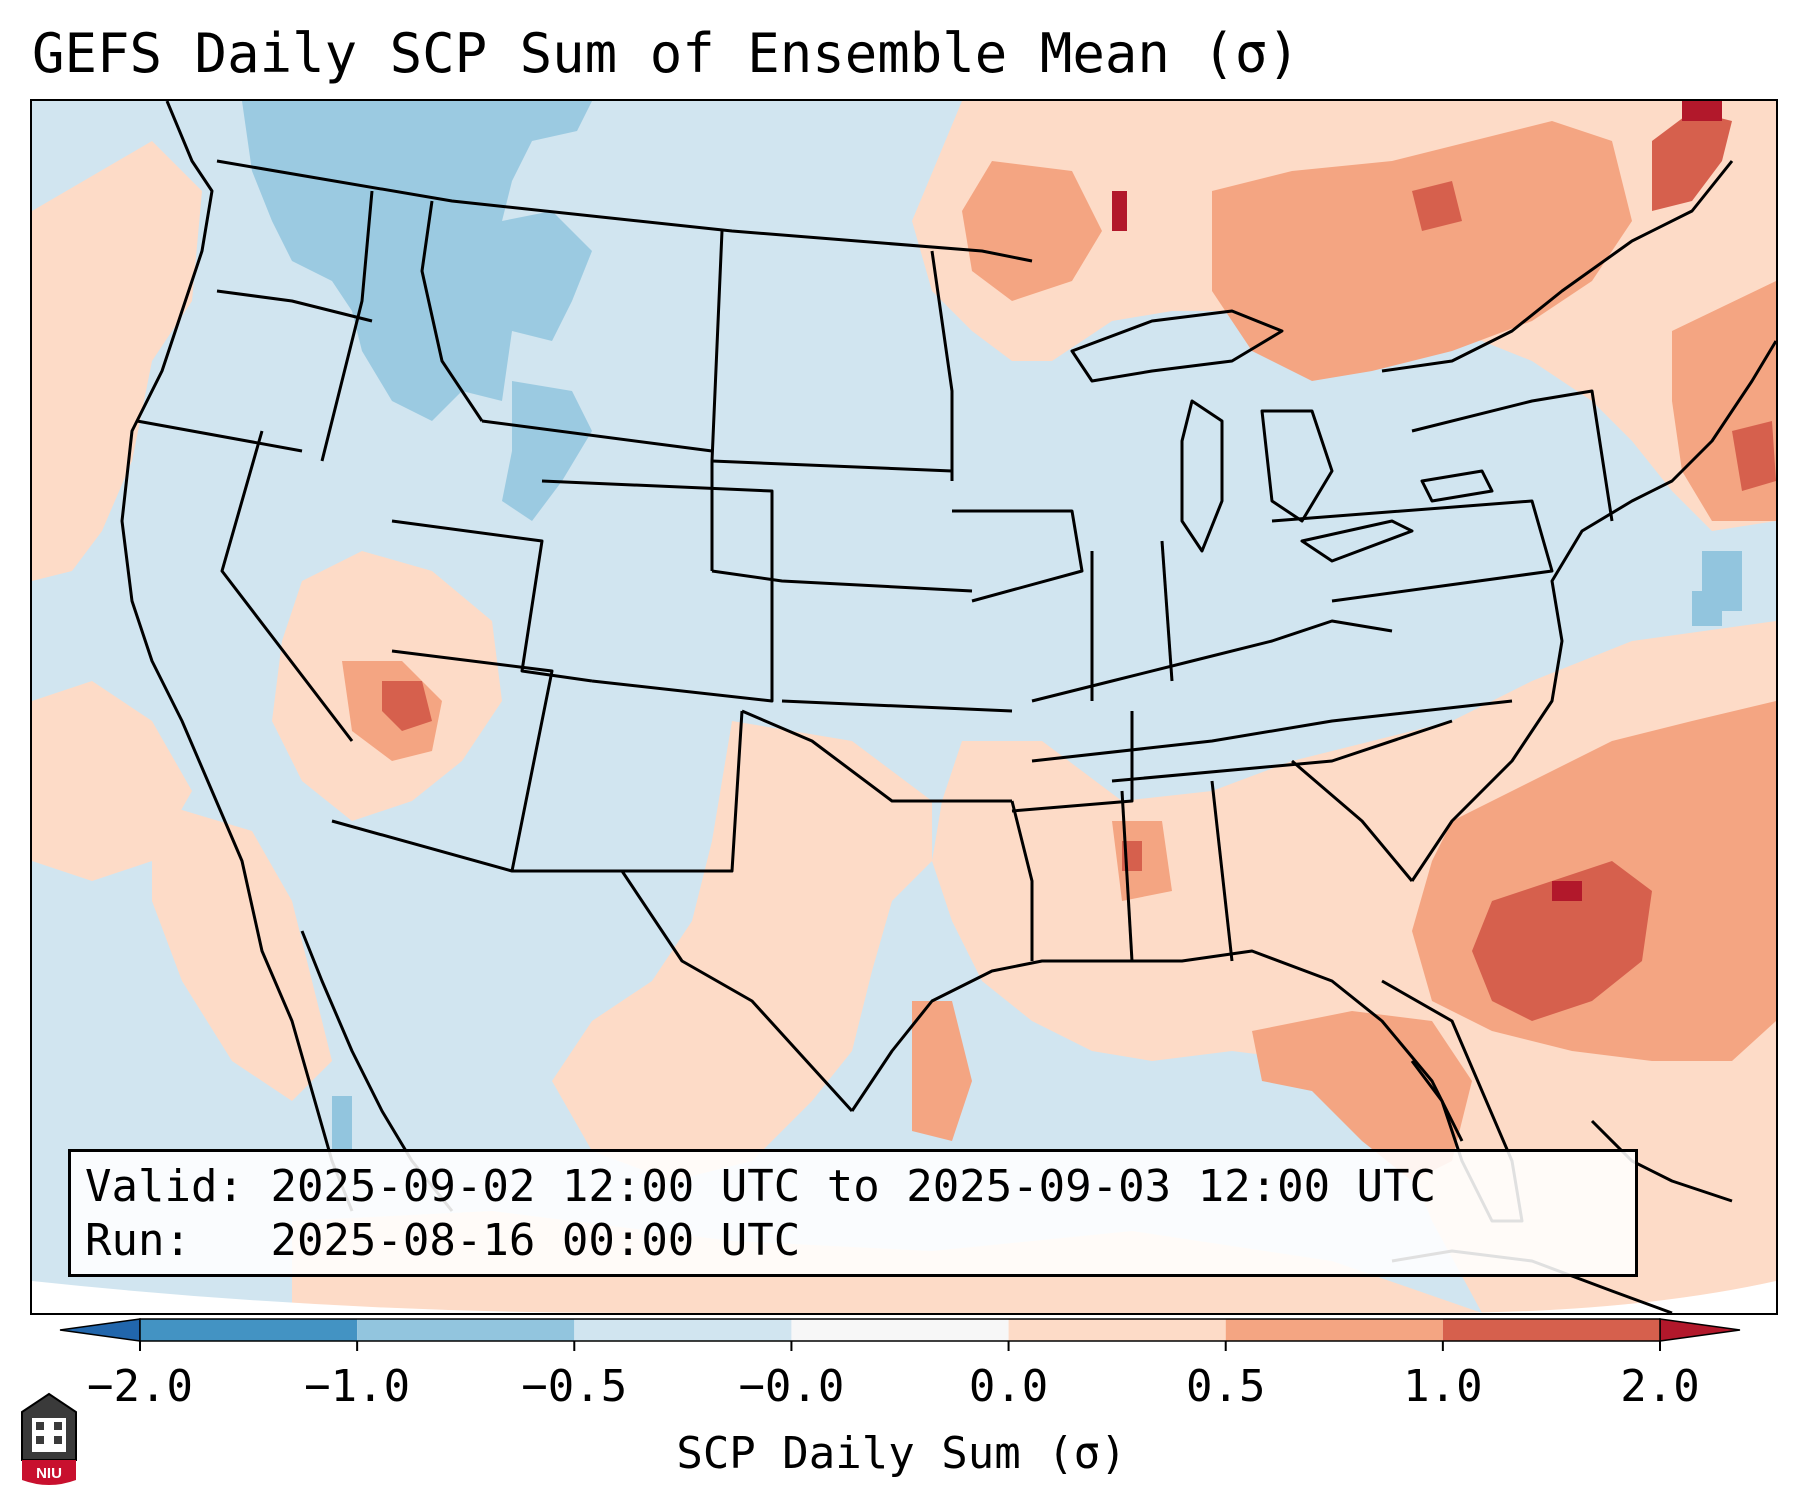 The height and width of the screenshot is (1506, 1803). What do you see at coordinates (1661, 1161) in the screenshot?
I see `bahamas` at bounding box center [1661, 1161].